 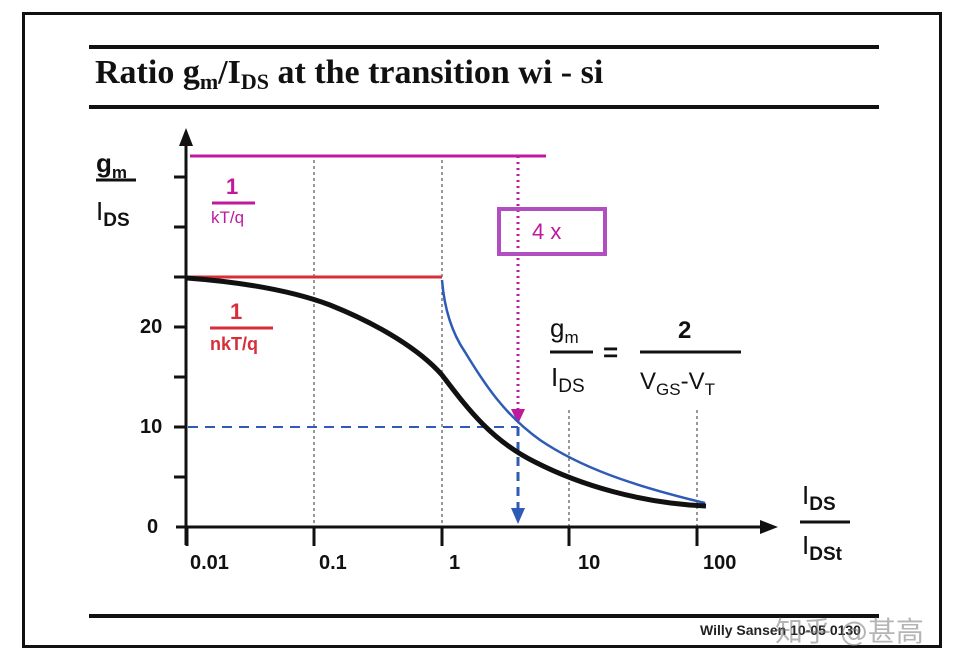 What do you see at coordinates (822, 548) in the screenshot?
I see `x-axis-label-den: IDSt` at bounding box center [822, 548].